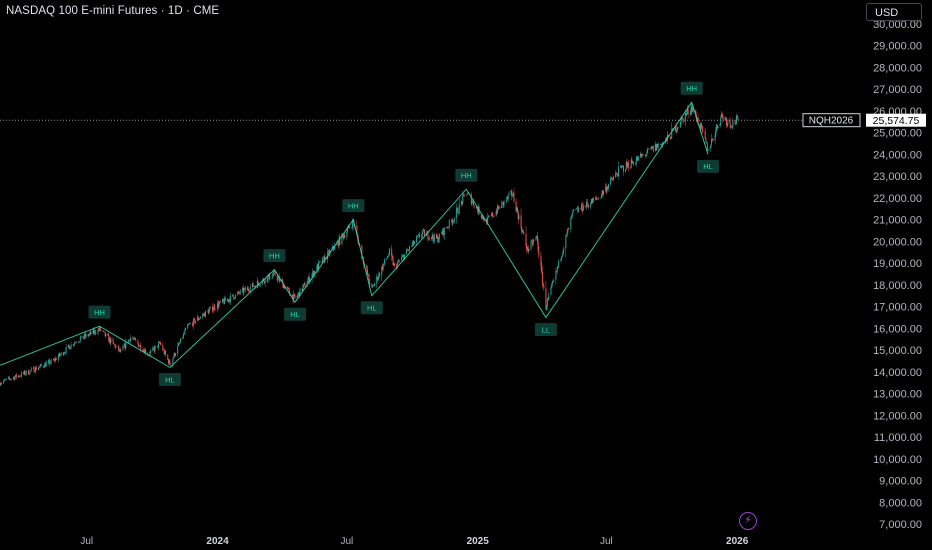  What do you see at coordinates (737, 541) in the screenshot?
I see `time-axis-tick: 2026` at bounding box center [737, 541].